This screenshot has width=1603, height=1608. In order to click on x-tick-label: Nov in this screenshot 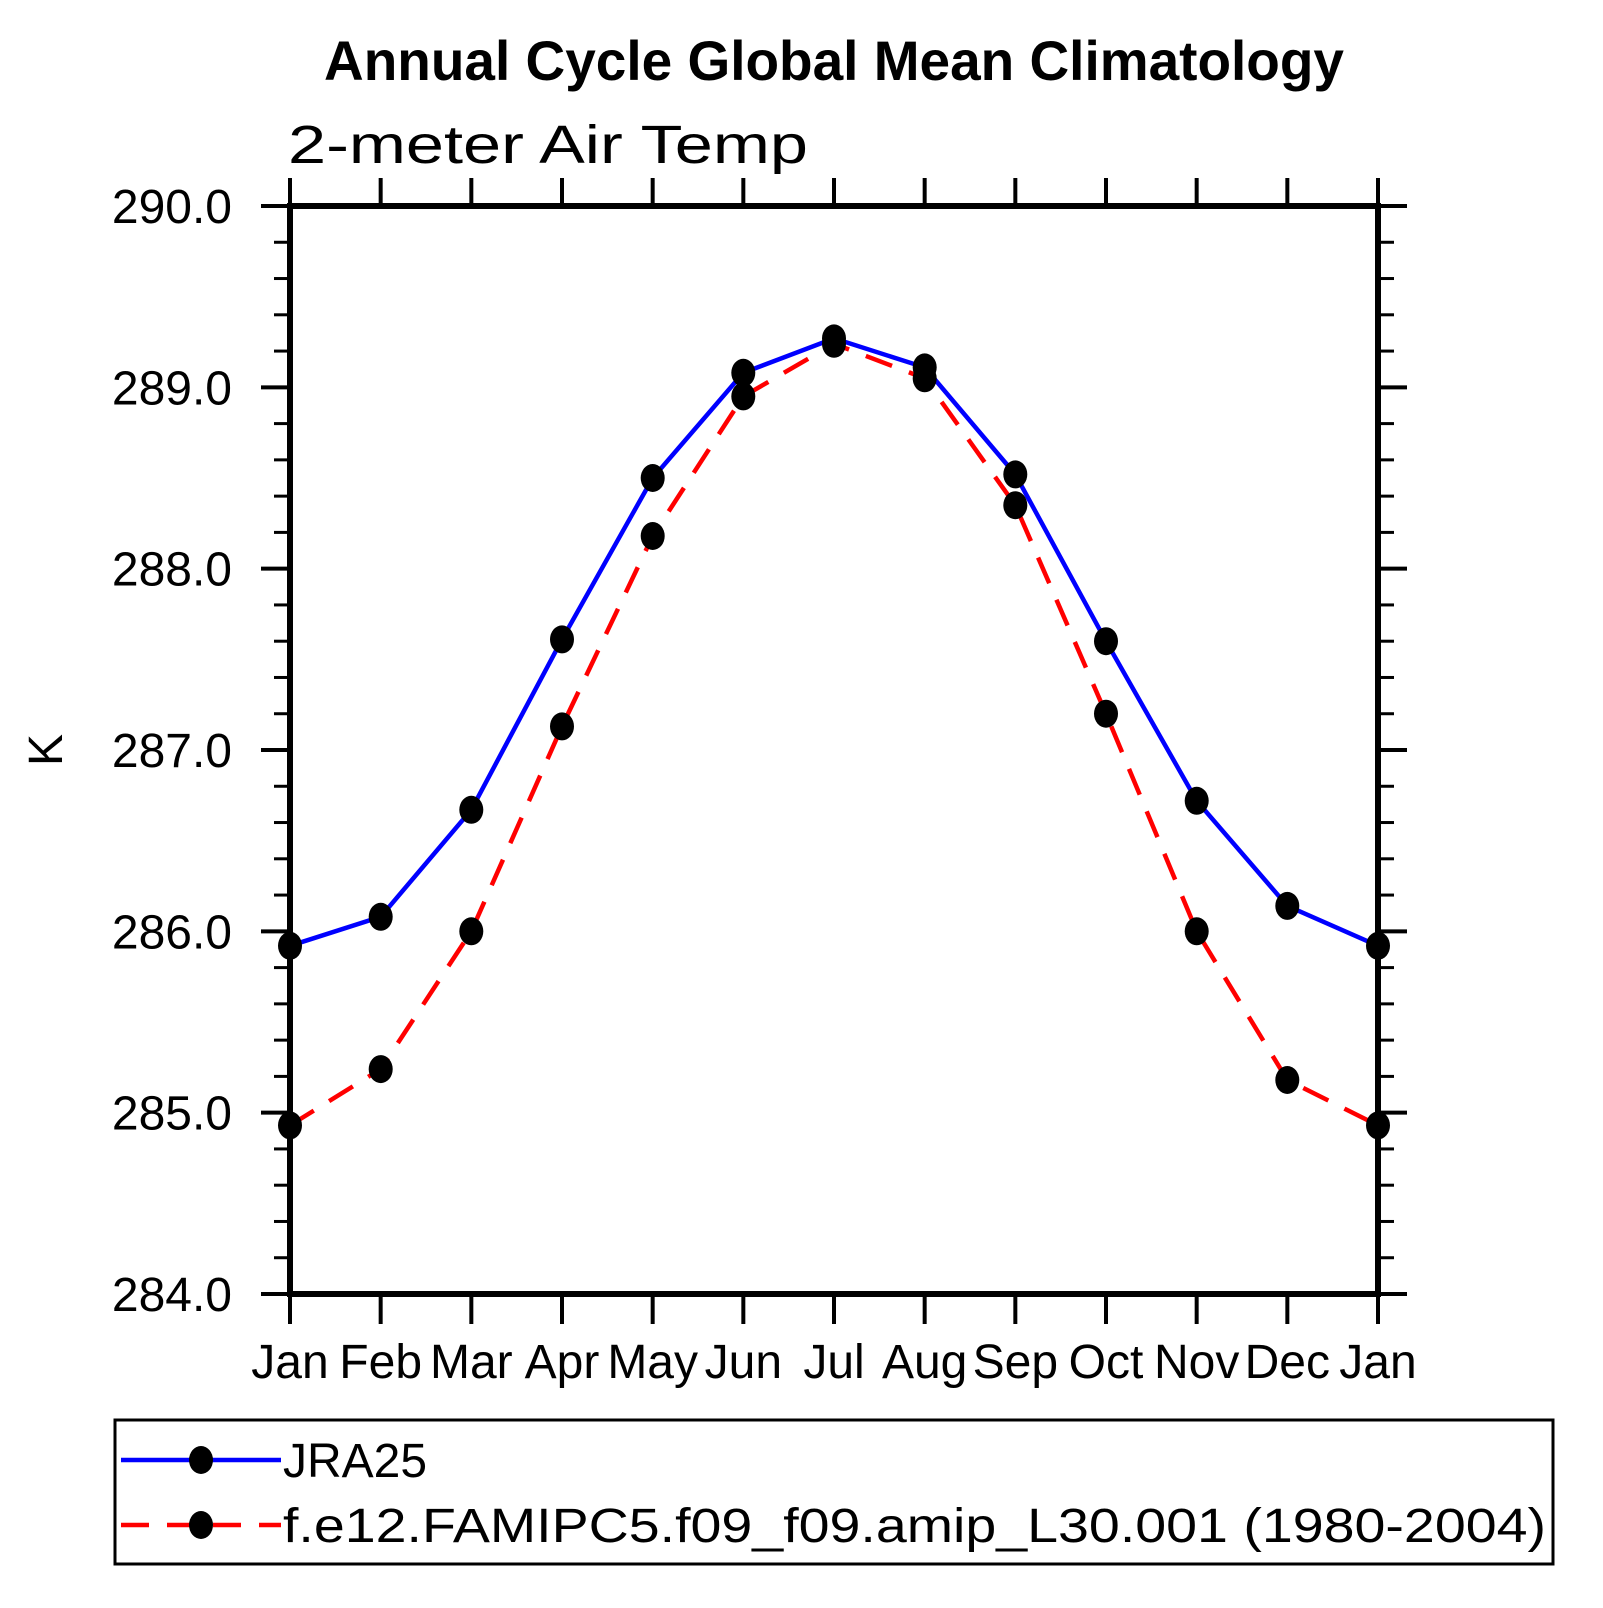, I will do `click(1196, 1362)`.